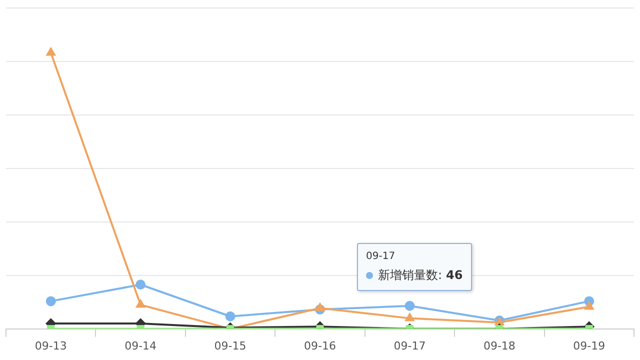  Describe the element at coordinates (140, 345) in the screenshot. I see `x-tick-label: 09-14` at that location.